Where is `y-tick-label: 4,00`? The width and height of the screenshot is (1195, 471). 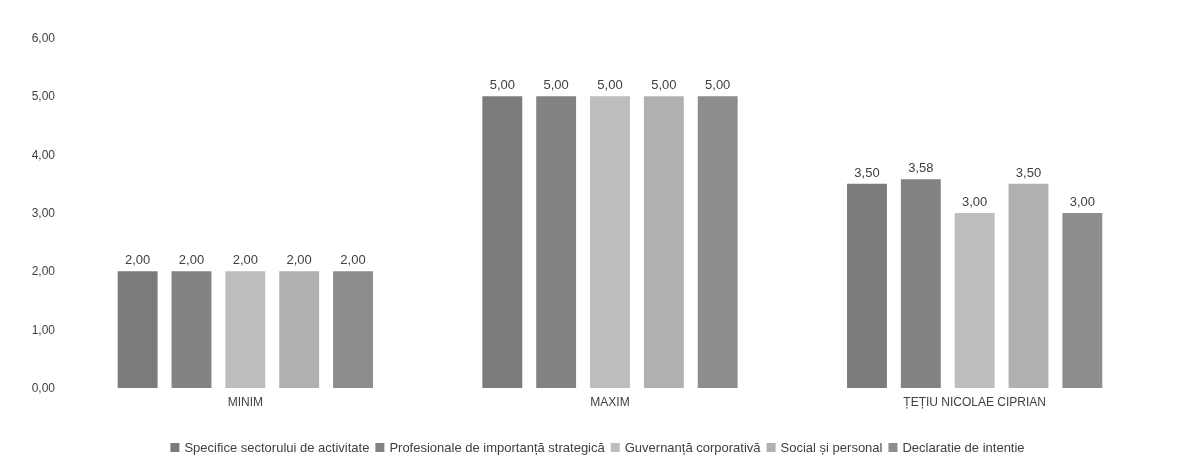
y-tick-label: 4,00 is located at coordinates (43, 154).